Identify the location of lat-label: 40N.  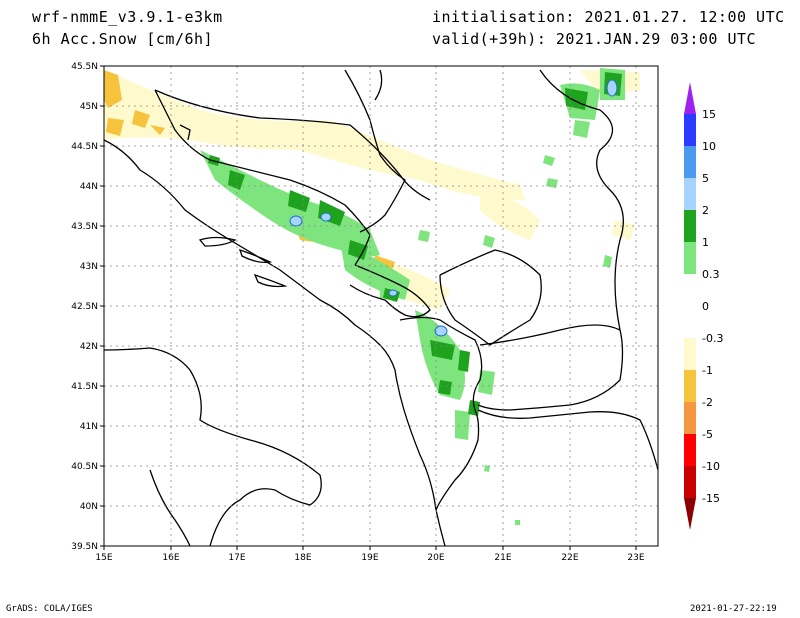
(89, 507).